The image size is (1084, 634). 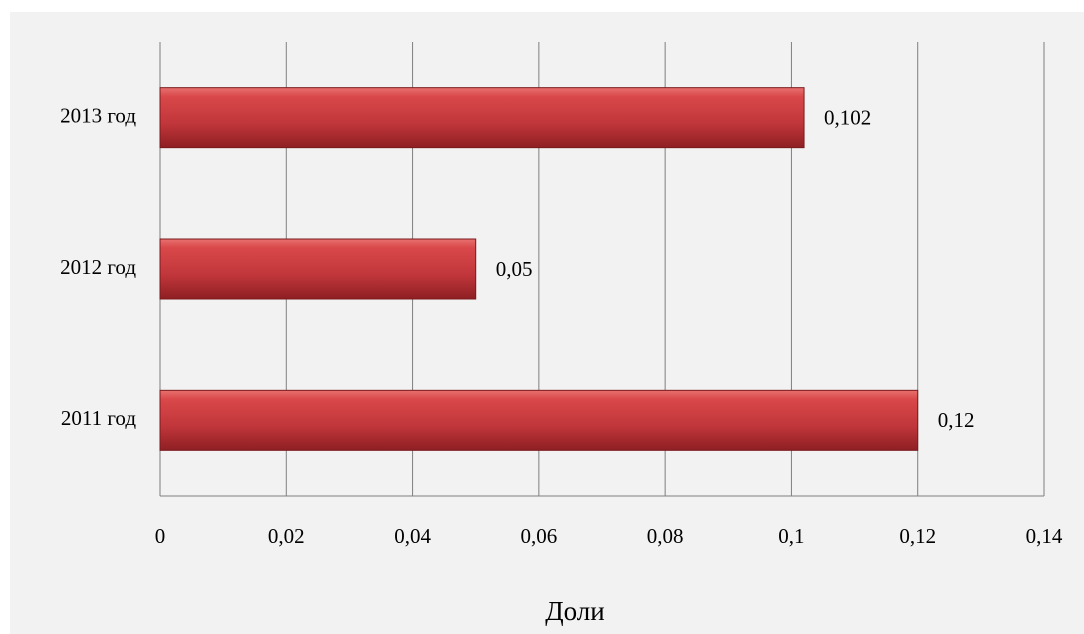 What do you see at coordinates (847, 117) in the screenshot?
I see `value-label: 0,102` at bounding box center [847, 117].